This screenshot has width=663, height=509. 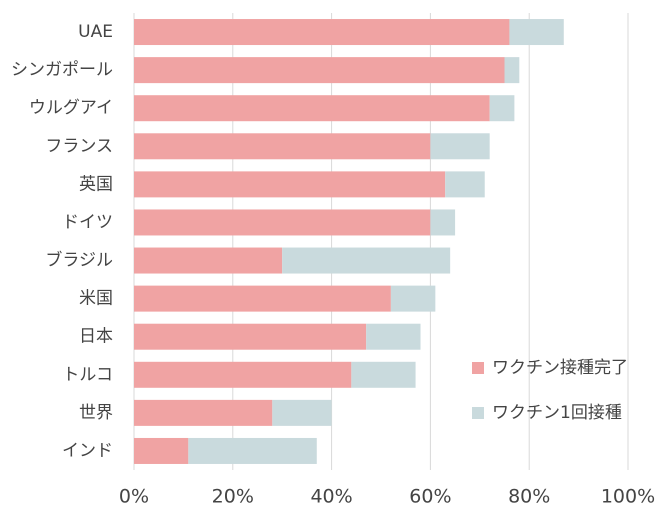 I want to click on y-tick-label: 日本, so click(x=96, y=337).